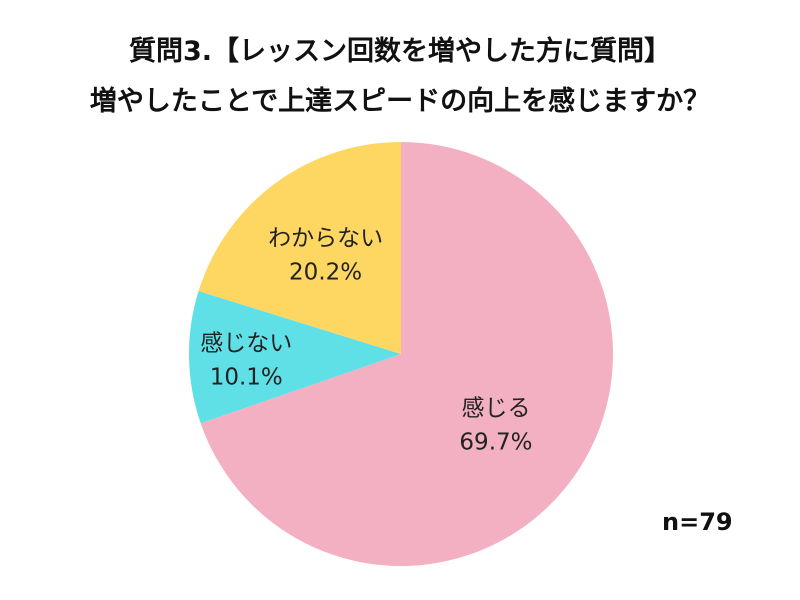 The width and height of the screenshot is (800, 600). Describe the element at coordinates (325, 239) in the screenshot. I see `slice-label-2: わからない` at that location.